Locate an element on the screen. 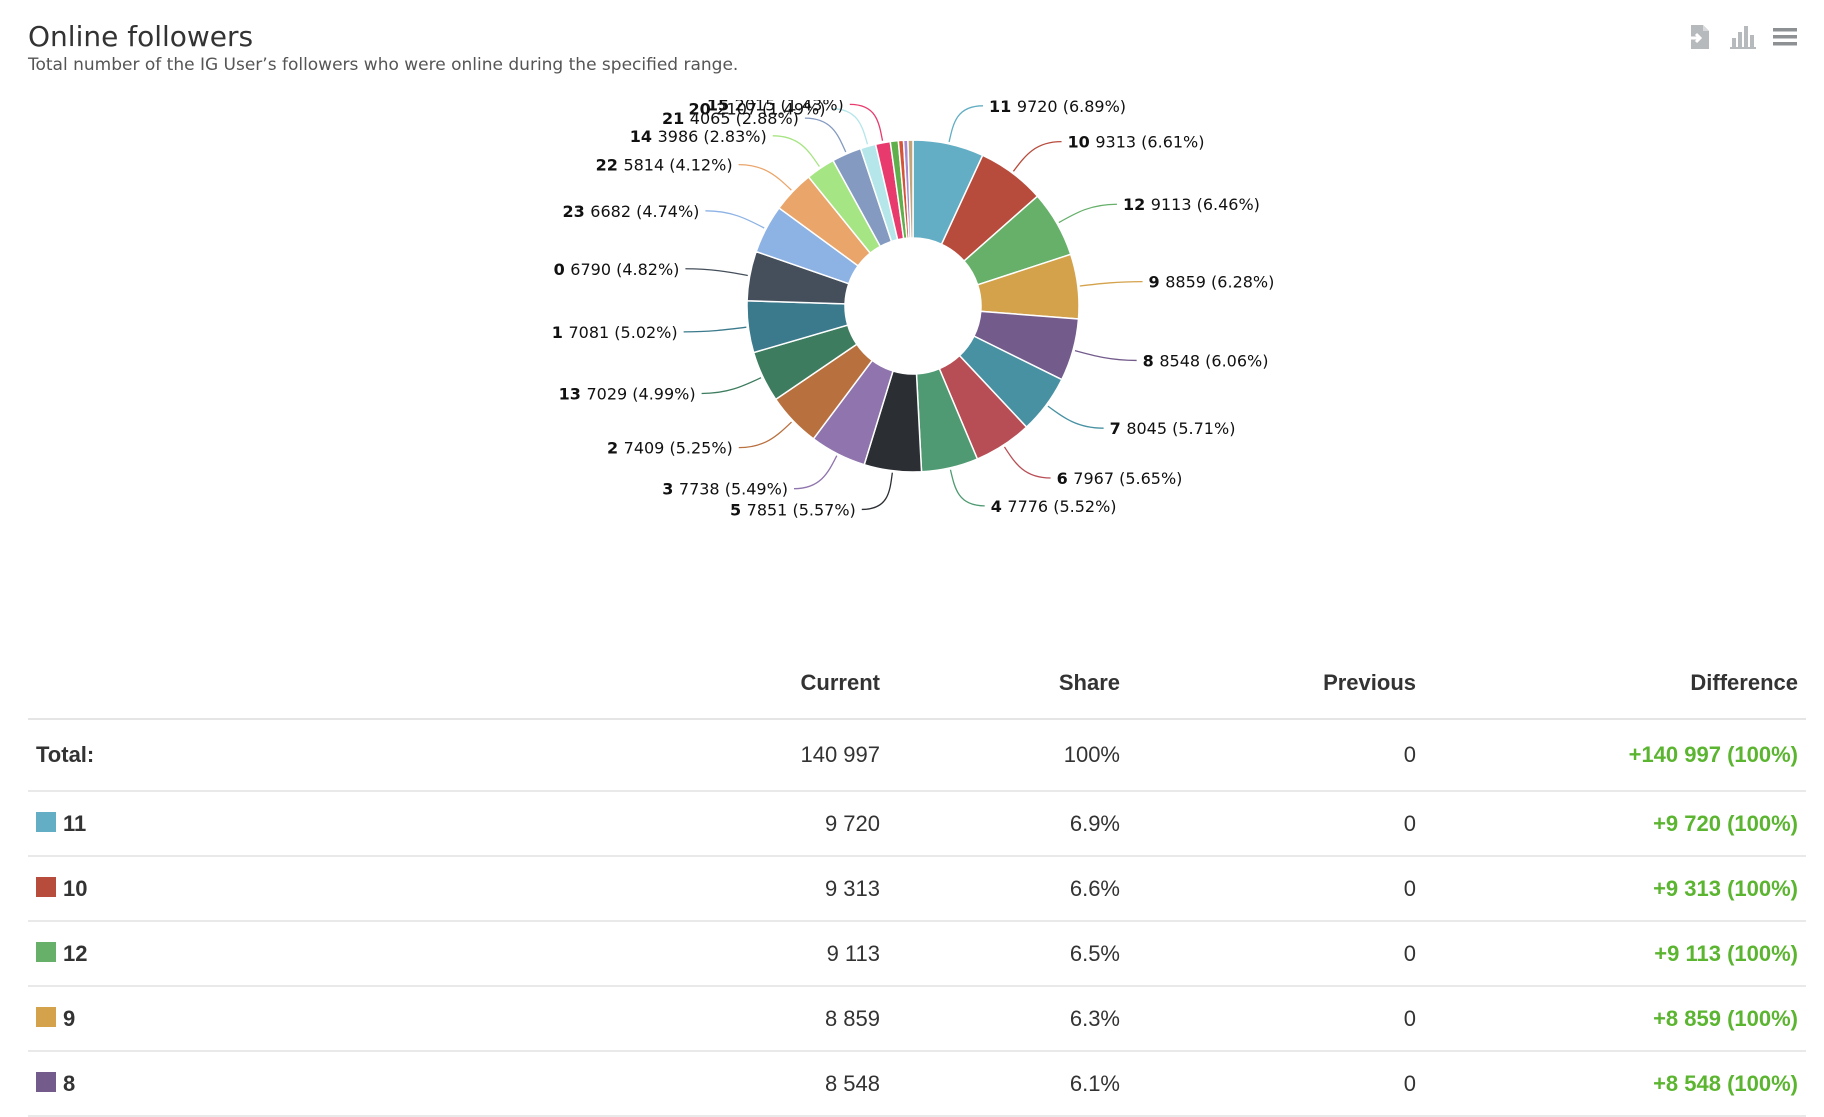  row-label: Total: is located at coordinates (65, 754).